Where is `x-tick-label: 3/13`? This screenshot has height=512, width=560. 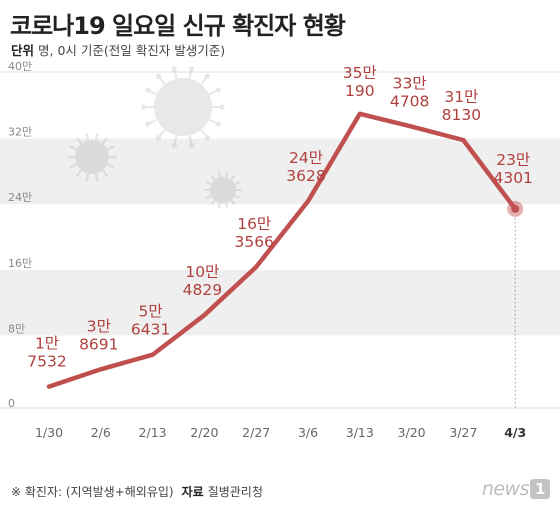 x-tick-label: 3/13 is located at coordinates (360, 432).